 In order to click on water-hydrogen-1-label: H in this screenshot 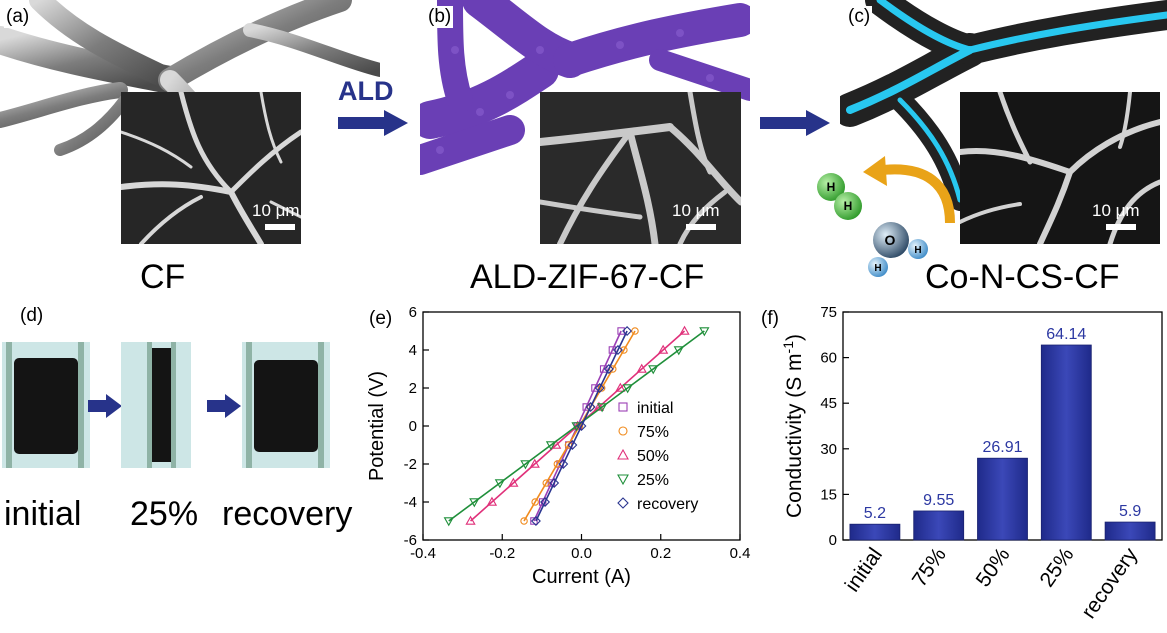, I will do `click(917, 250)`.